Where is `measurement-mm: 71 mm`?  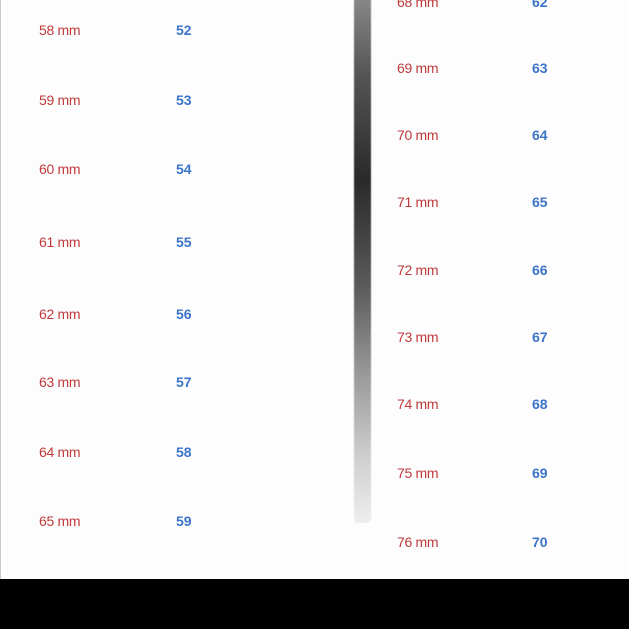
measurement-mm: 71 mm is located at coordinates (418, 202).